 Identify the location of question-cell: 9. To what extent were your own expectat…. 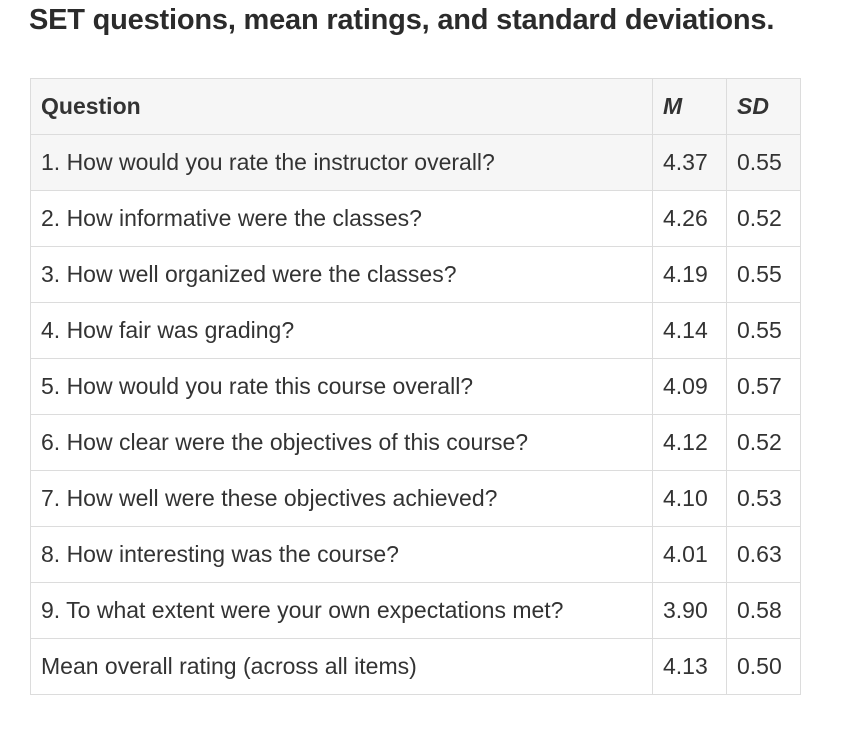
(341, 610).